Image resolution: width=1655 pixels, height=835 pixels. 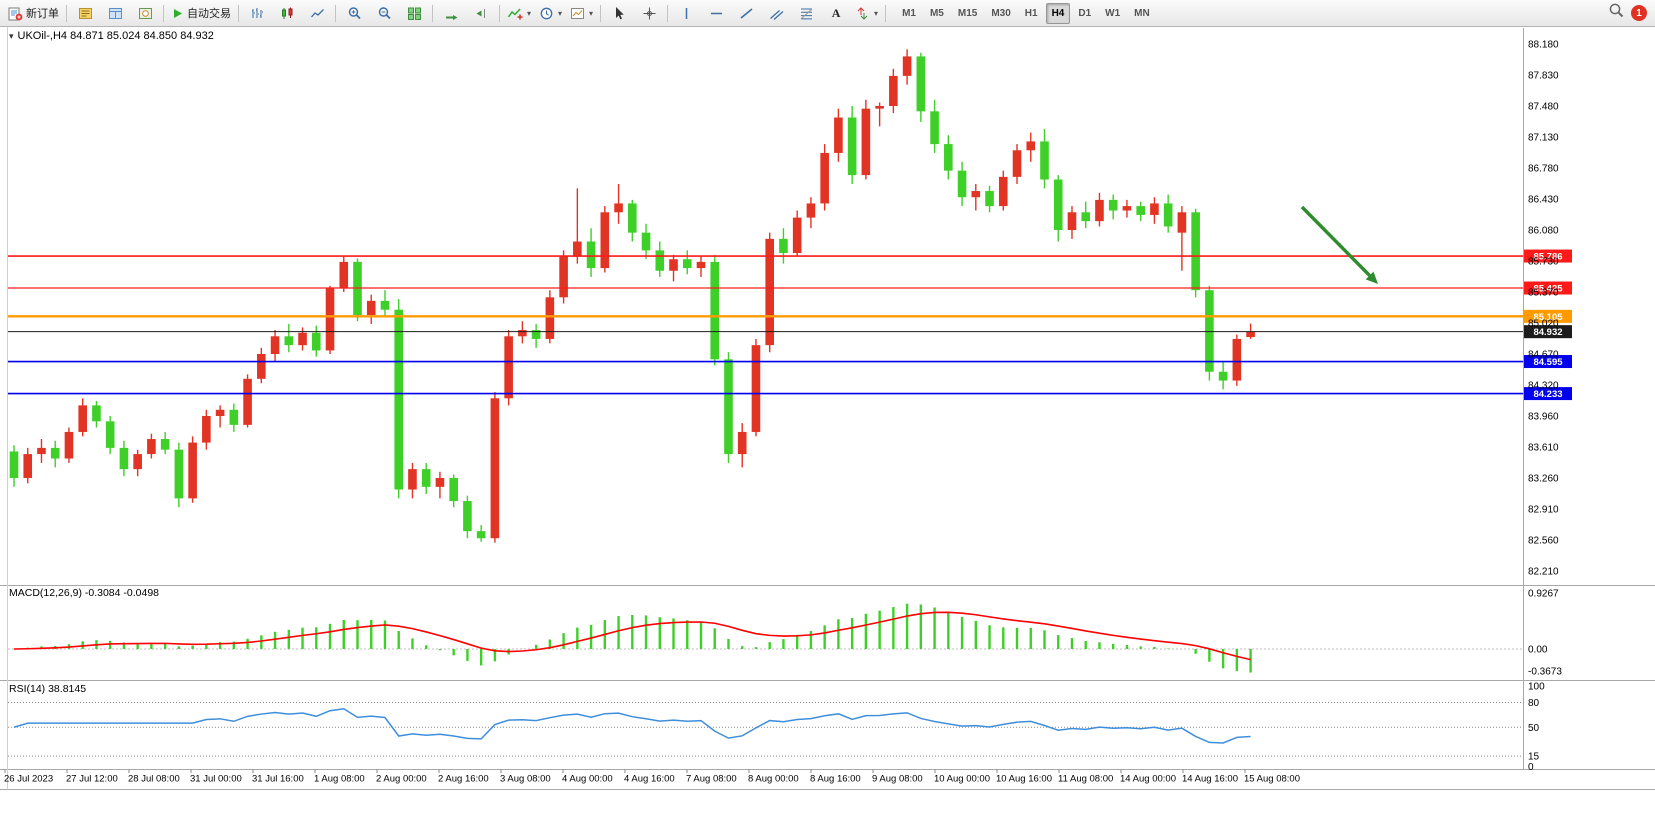 What do you see at coordinates (401, 779) in the screenshot?
I see `time-axis-label: 2 Aug 00:00` at bounding box center [401, 779].